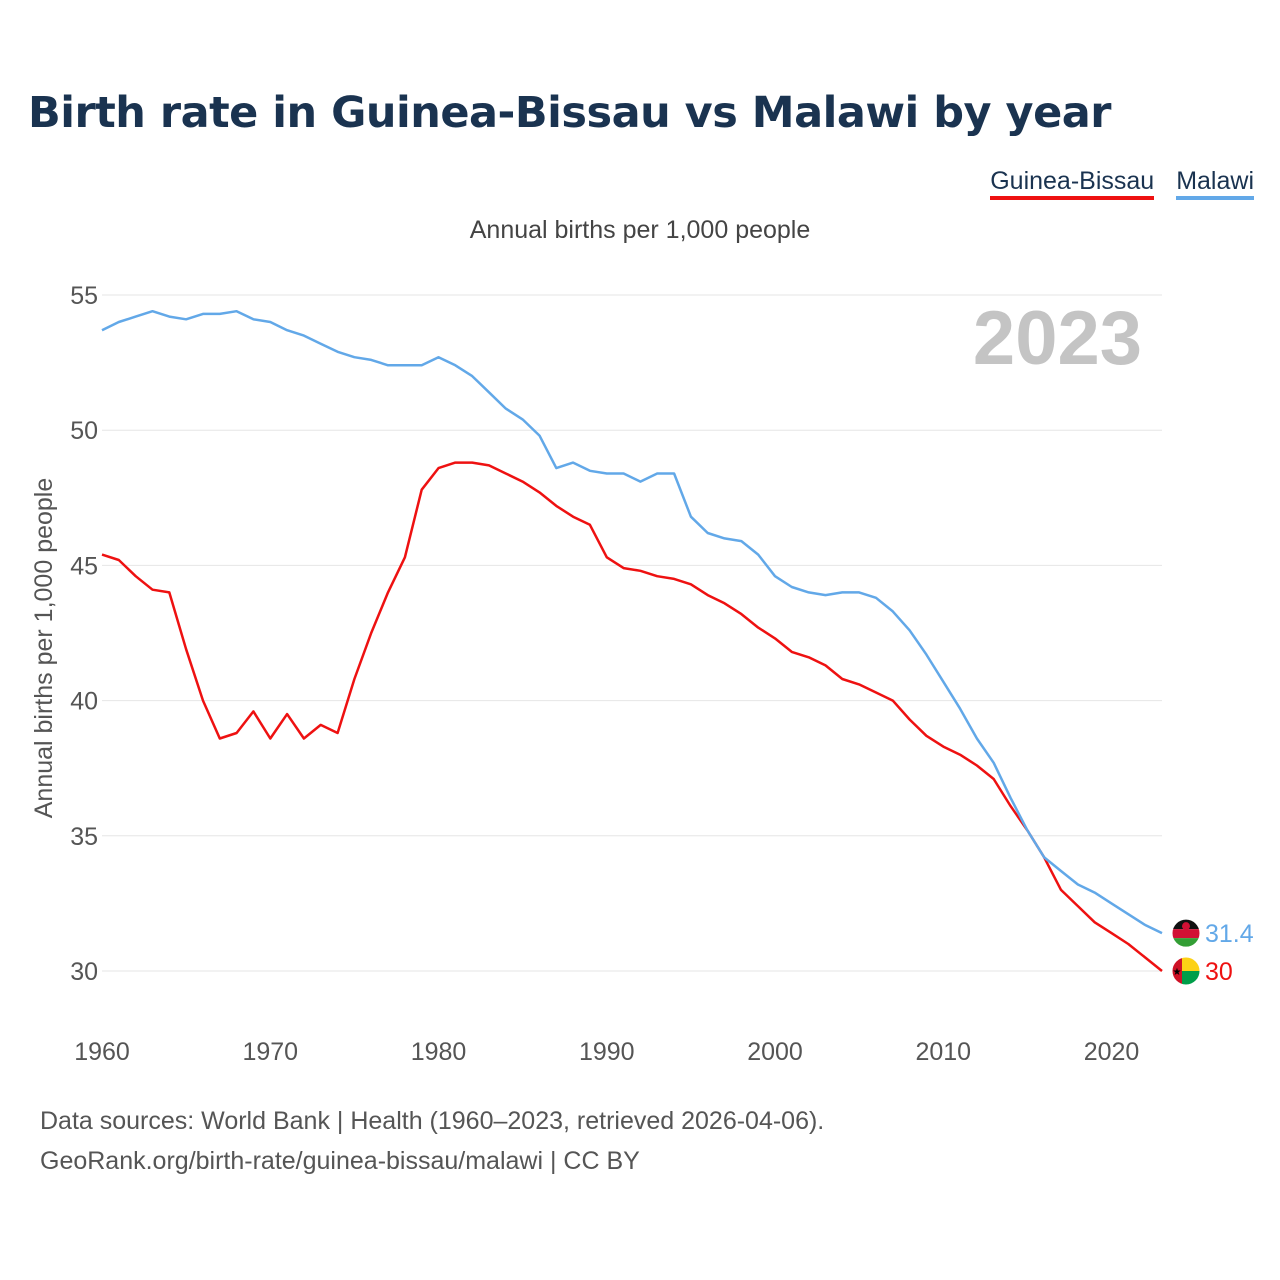 The image size is (1280, 1280). What do you see at coordinates (1057, 338) in the screenshot?
I see `year-display: 2023` at bounding box center [1057, 338].